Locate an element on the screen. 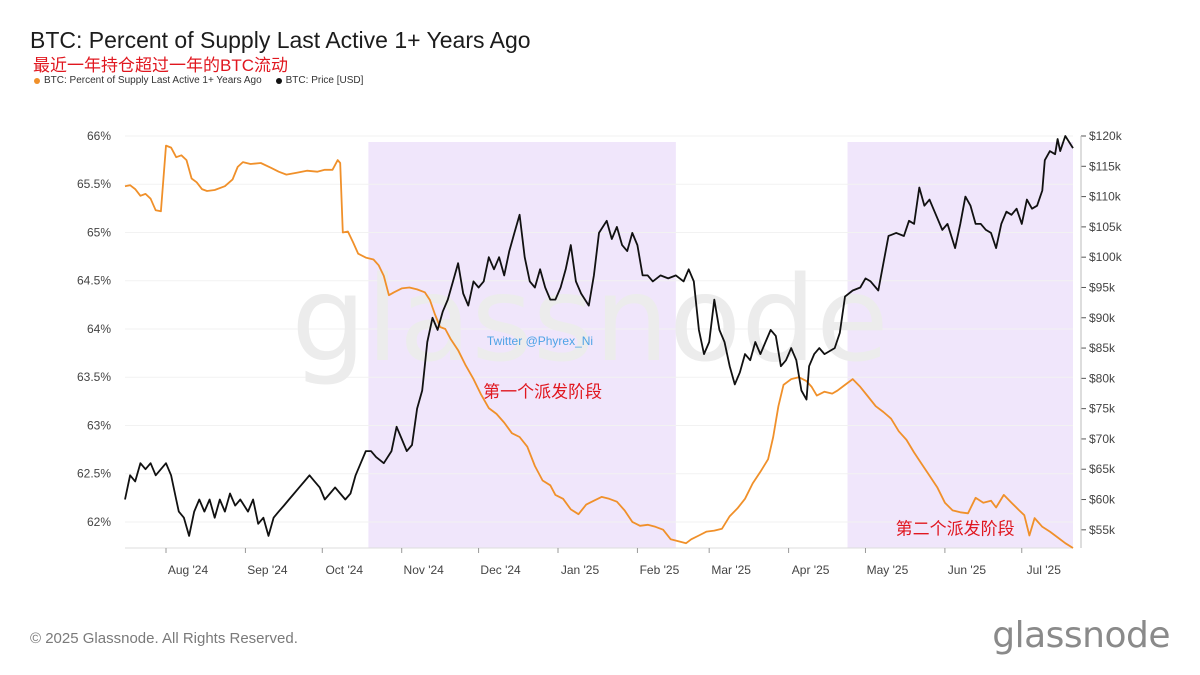 This screenshot has width=1200, height=675. legend-label-price: BTC: Price [USD] is located at coordinates (324, 80).